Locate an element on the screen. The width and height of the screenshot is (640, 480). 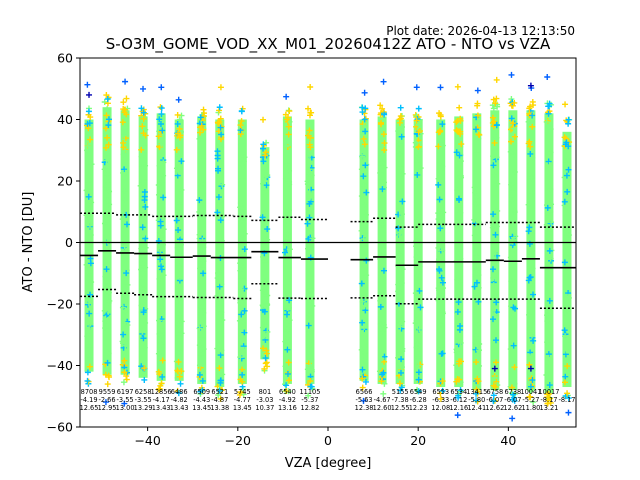
bin-stat-label: 13.00 is located at coordinates (125, 408).